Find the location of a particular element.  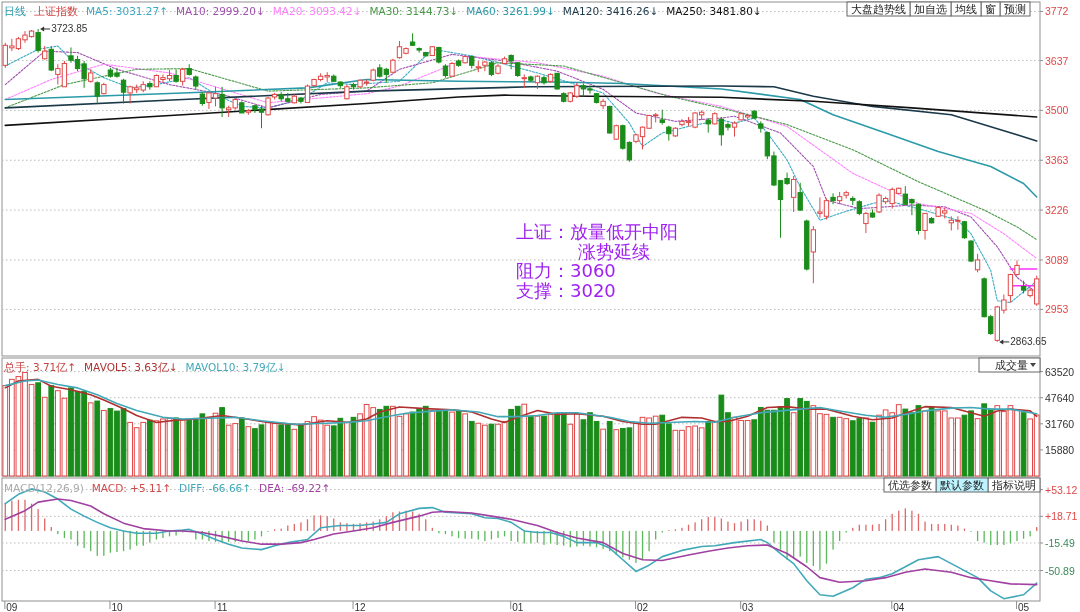

annotation: 均线 is located at coordinates (965, 9).